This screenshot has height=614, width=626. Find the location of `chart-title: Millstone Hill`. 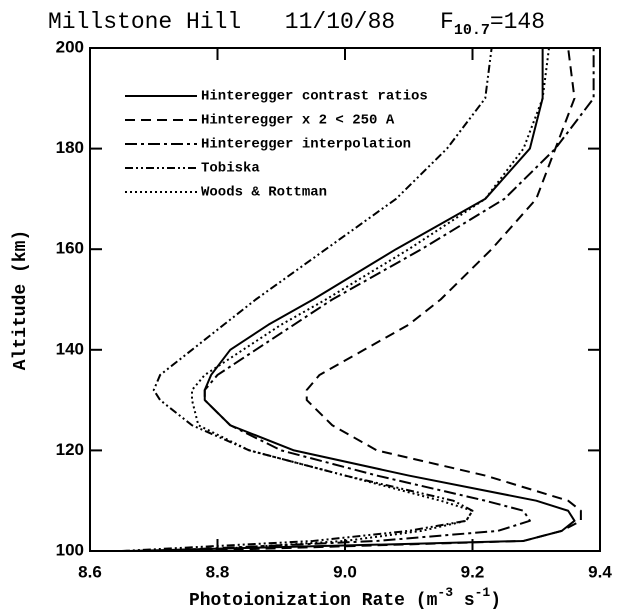

chart-title: Millstone Hill is located at coordinates (144, 22).